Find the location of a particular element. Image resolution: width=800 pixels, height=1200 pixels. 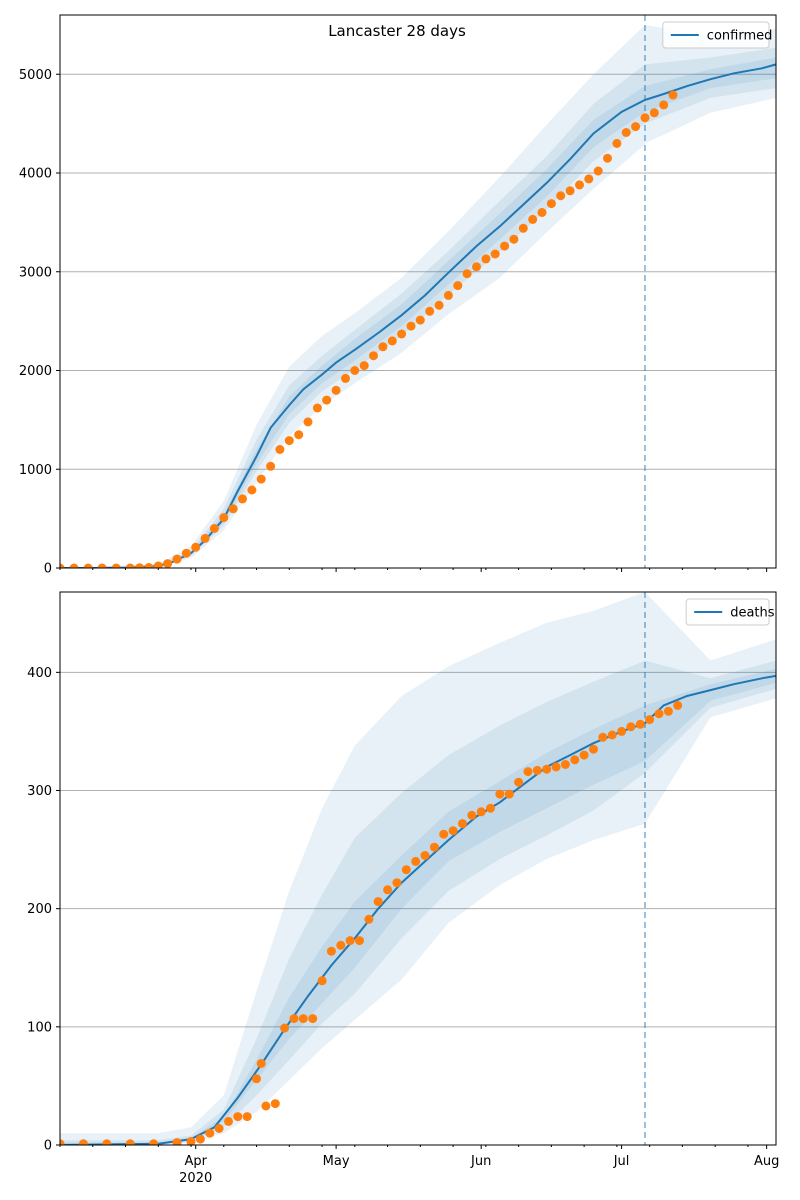

y-tick-label: 0 is located at coordinates (48, 1146).